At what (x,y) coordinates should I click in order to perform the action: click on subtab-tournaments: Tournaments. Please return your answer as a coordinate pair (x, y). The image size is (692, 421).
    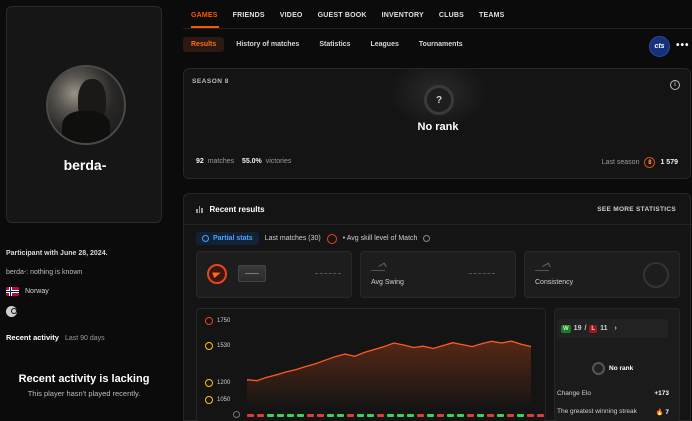
    Looking at the image, I should click on (440, 44).